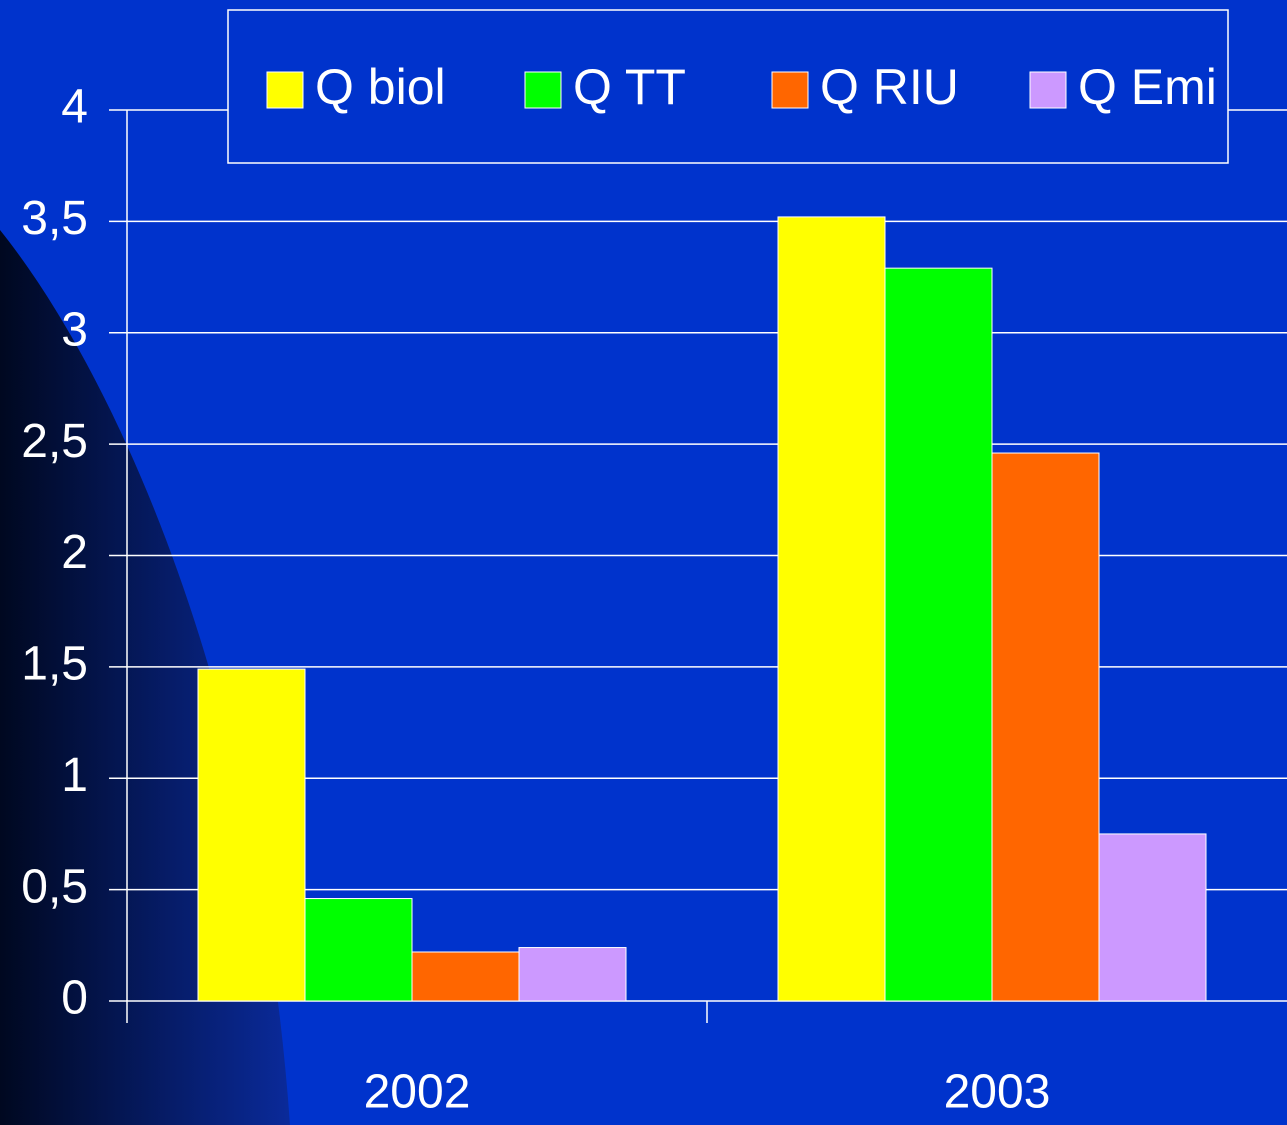 This screenshot has height=1125, width=1287. What do you see at coordinates (1147, 87) in the screenshot?
I see `legend-label: Q Emi` at bounding box center [1147, 87].